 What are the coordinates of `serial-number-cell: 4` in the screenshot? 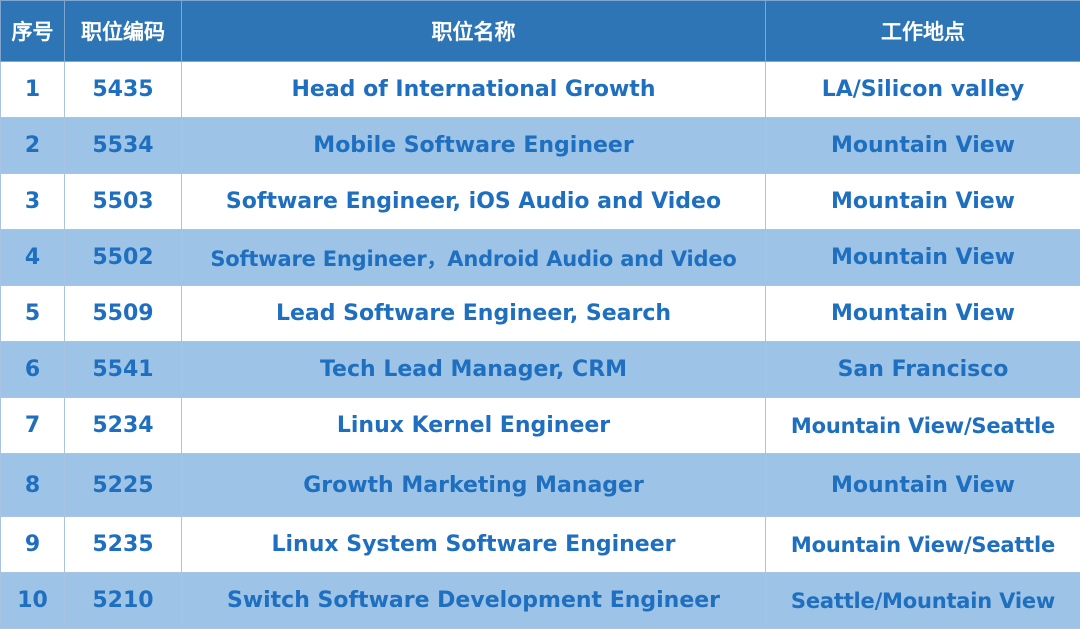 It's located at (33, 258).